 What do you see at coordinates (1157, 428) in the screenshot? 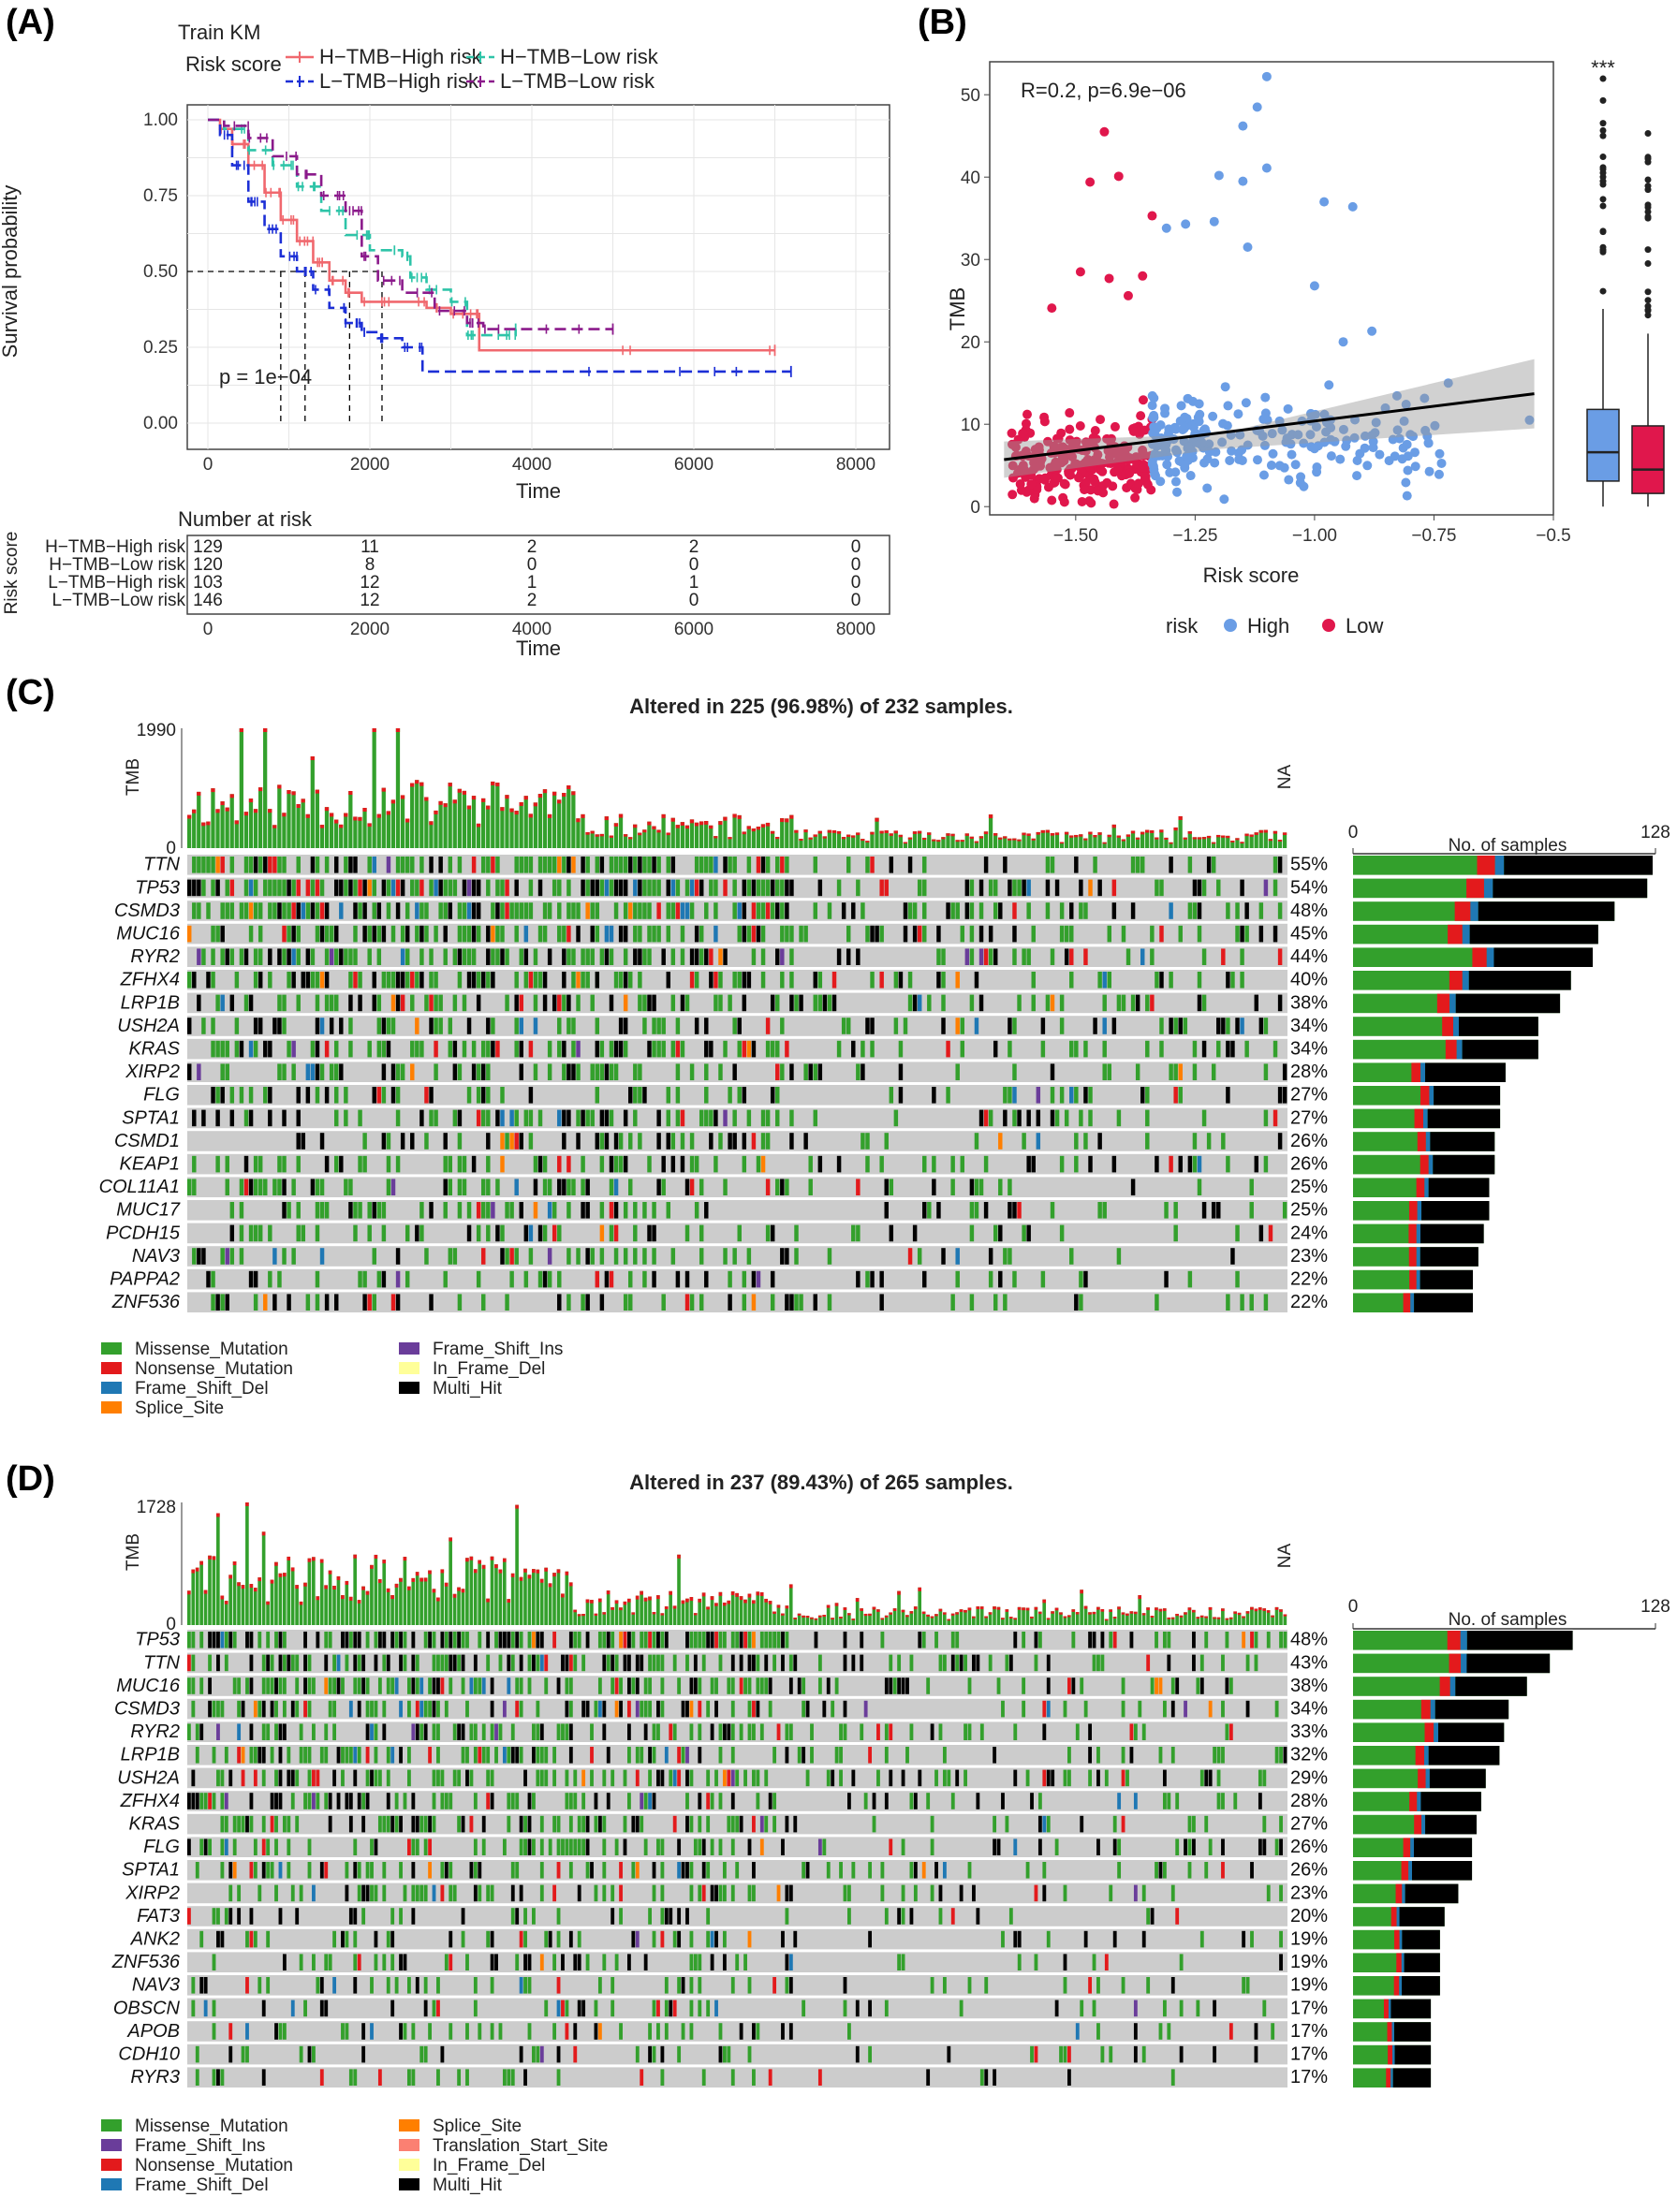
I see `scatter-point-high` at bounding box center [1157, 428].